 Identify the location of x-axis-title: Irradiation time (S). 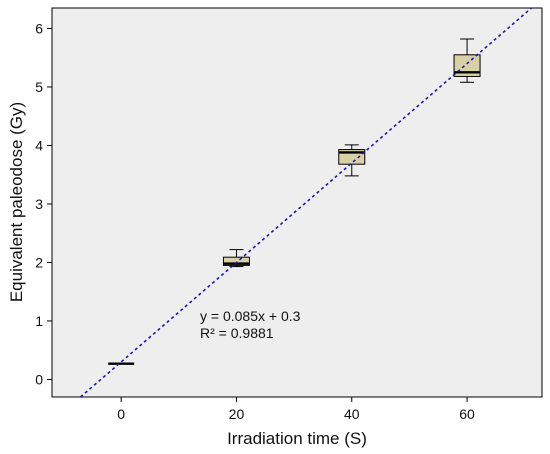
(297, 438).